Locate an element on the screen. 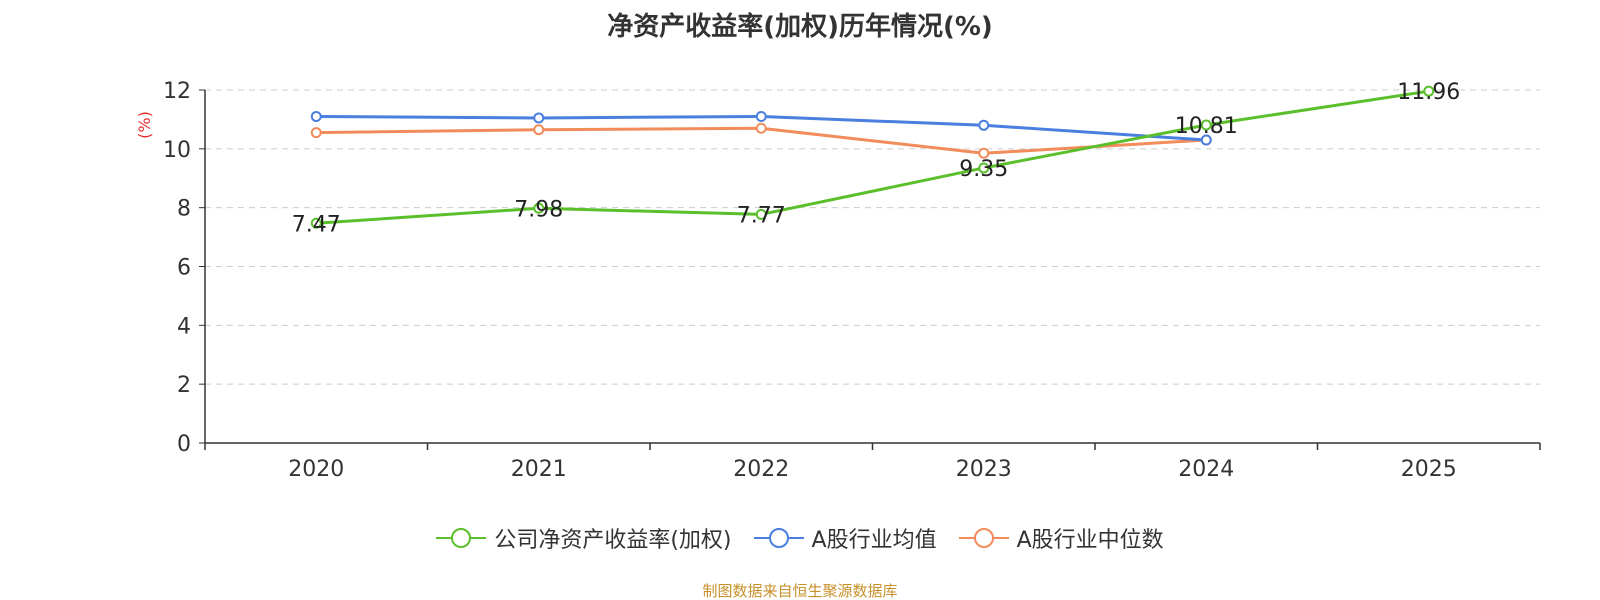  legend-item: A股行业中位数 is located at coordinates (1061, 538).